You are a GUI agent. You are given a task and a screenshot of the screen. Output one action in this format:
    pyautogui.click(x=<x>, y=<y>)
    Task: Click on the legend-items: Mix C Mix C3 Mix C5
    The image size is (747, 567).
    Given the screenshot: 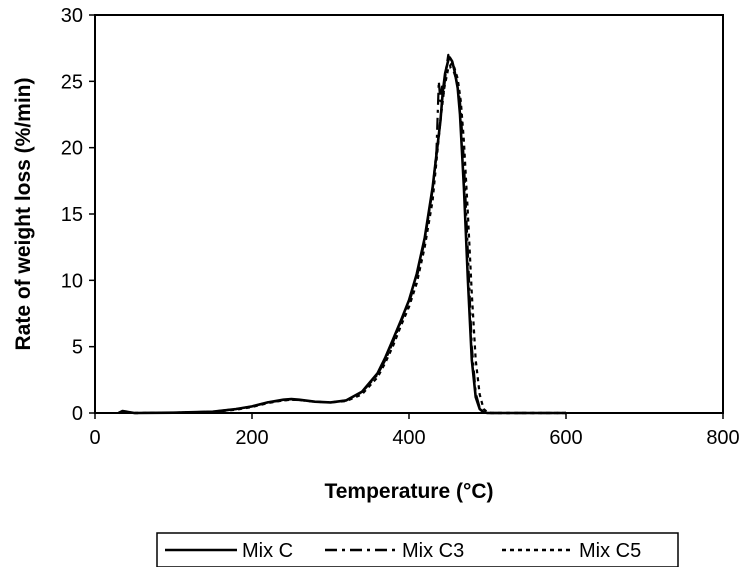 What is the action you would take?
    pyautogui.click(x=403, y=551)
    